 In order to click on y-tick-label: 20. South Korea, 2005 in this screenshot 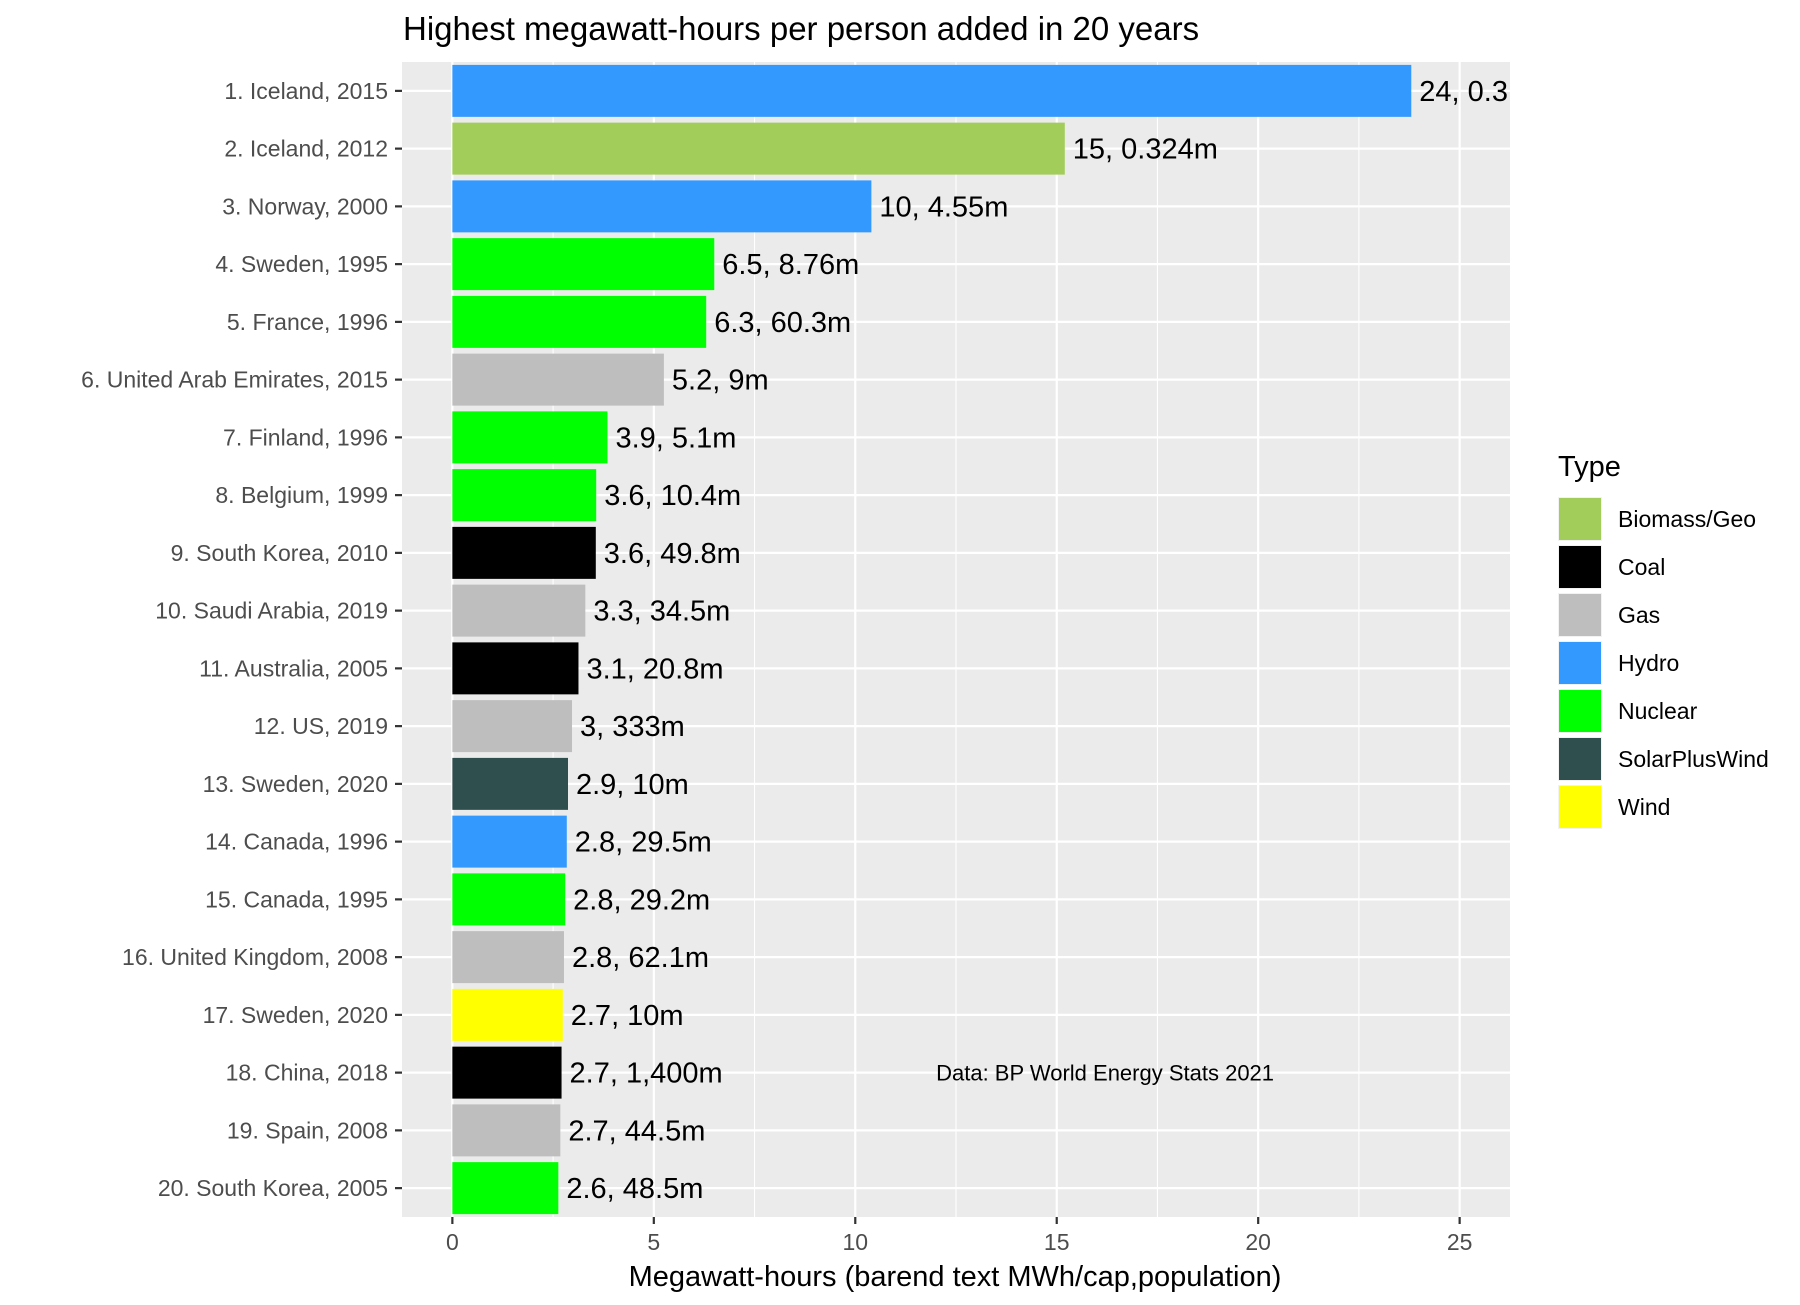, I will do `click(273, 1188)`.